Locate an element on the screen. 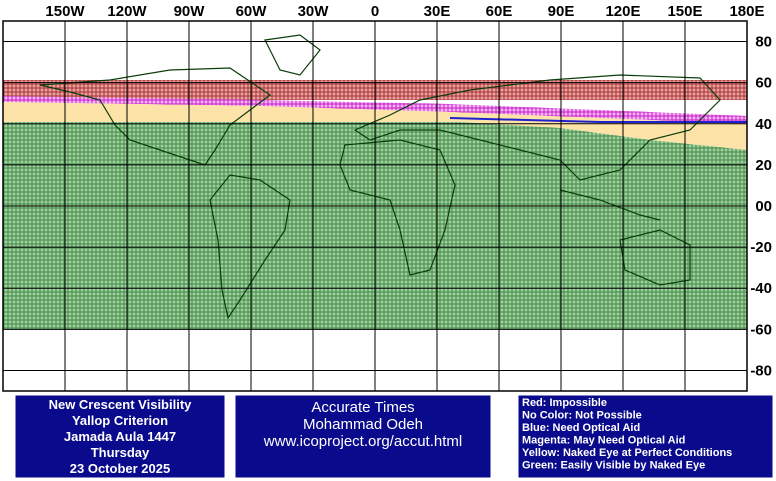 This screenshot has height=481, width=776. credit-line: www.icoproject.org/accut.html is located at coordinates (362, 441).